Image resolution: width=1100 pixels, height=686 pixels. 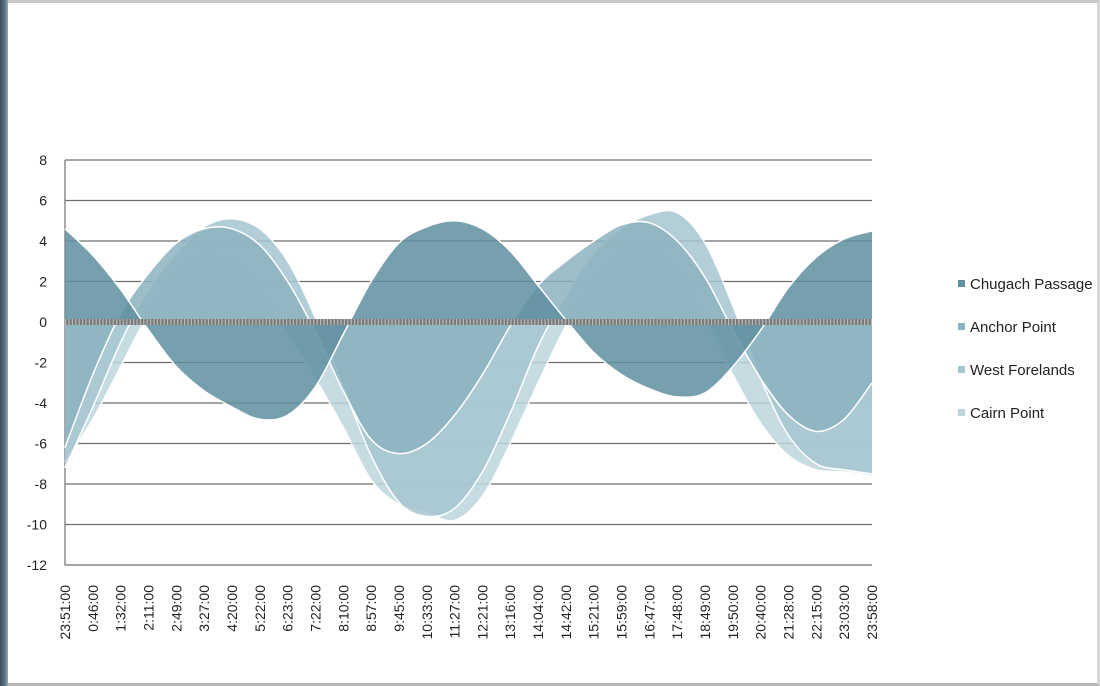 What do you see at coordinates (176, 608) in the screenshot?
I see `x-tick-label: 2:49:00` at bounding box center [176, 608].